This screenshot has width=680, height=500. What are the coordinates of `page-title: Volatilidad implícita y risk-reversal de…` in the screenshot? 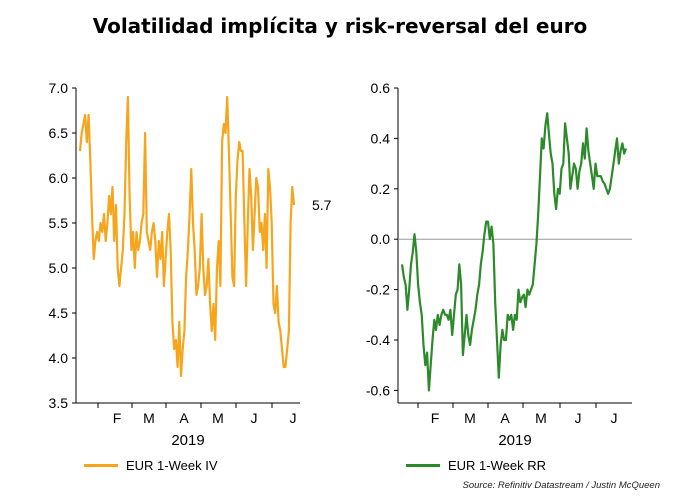 It's located at (340, 26).